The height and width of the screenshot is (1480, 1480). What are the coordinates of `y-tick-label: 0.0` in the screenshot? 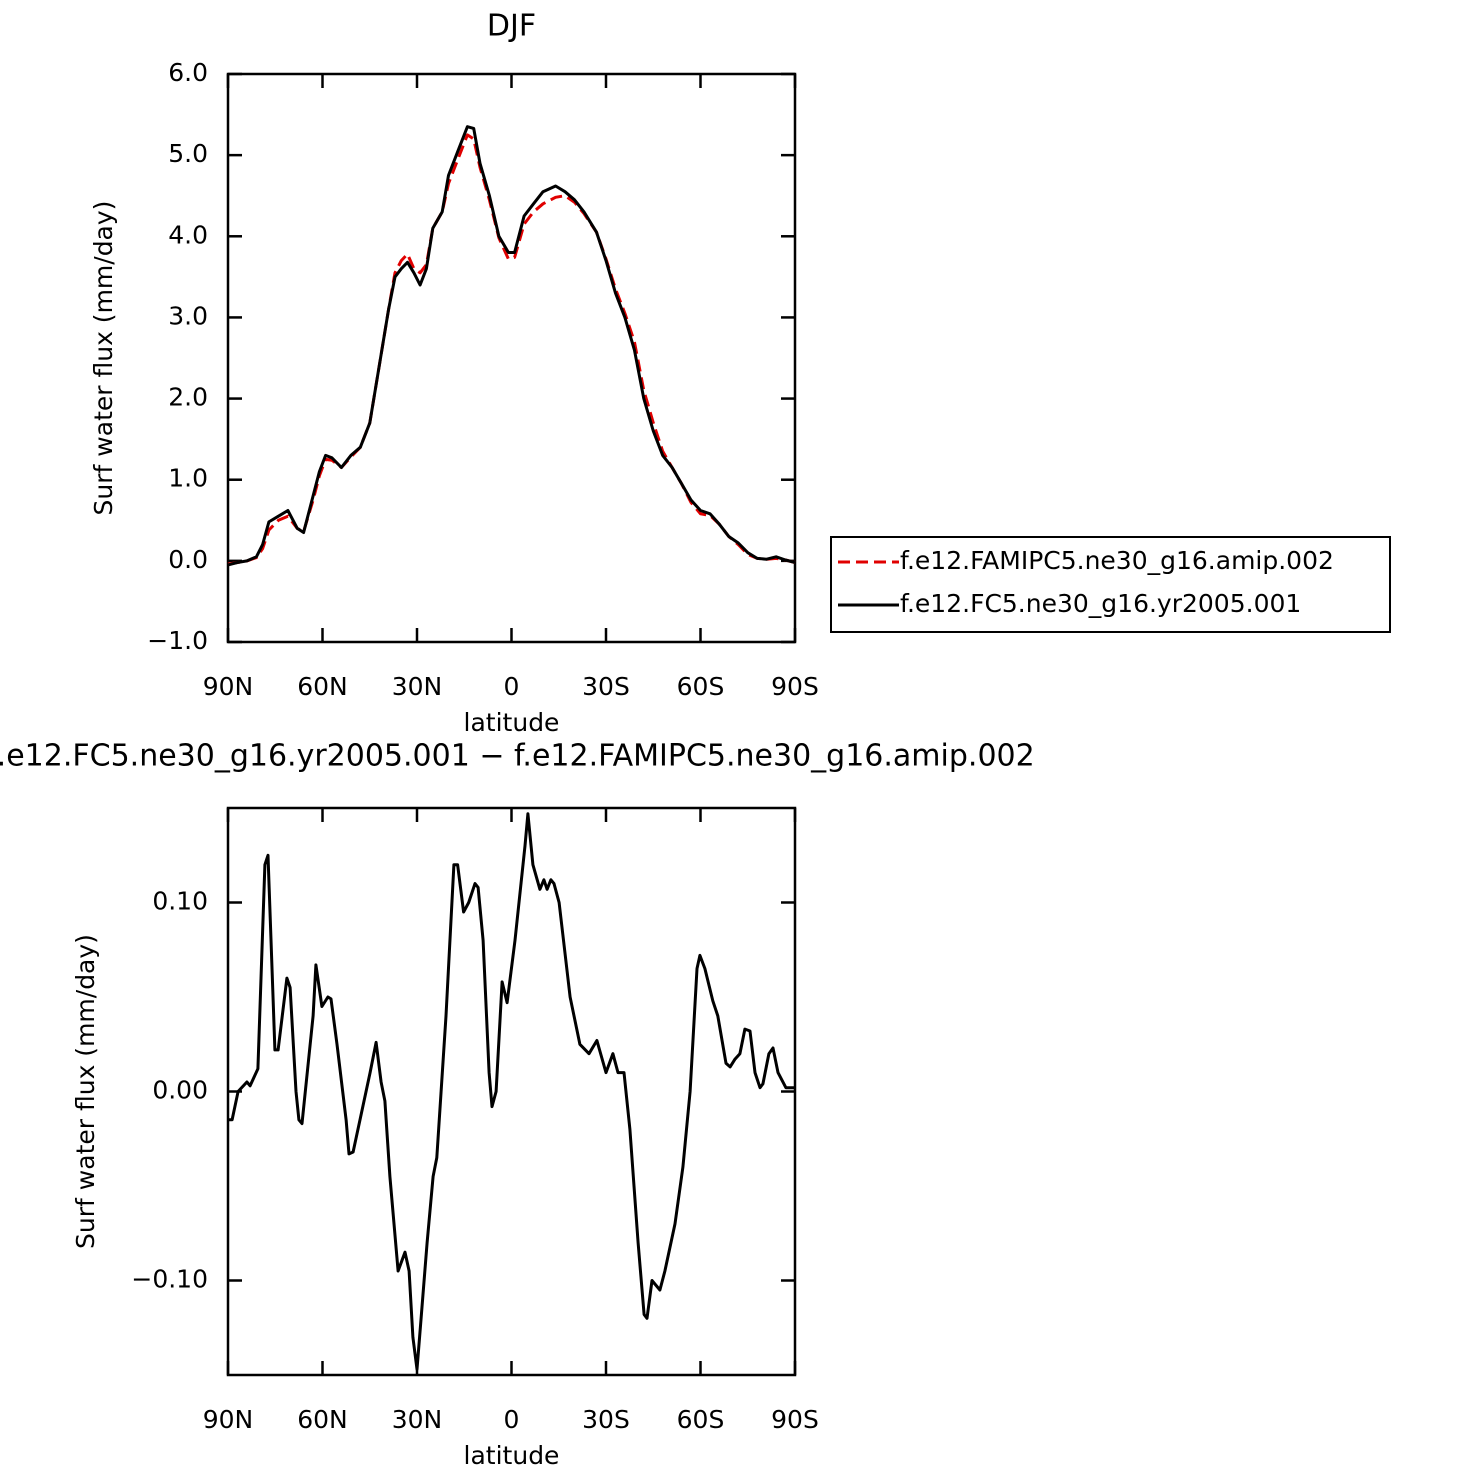 It's located at (188, 559).